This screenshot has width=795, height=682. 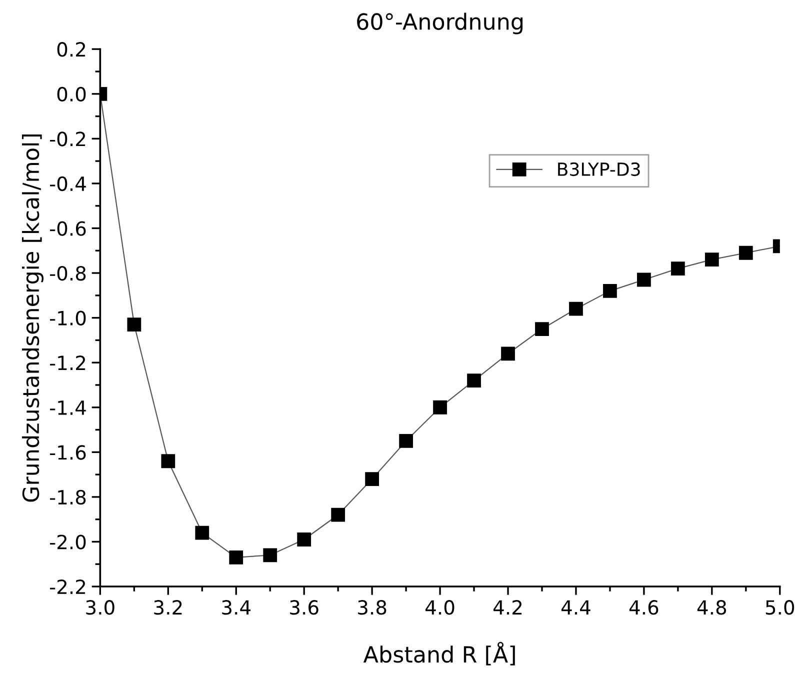 What do you see at coordinates (304, 607) in the screenshot?
I see `x-tick-label: 3.6` at bounding box center [304, 607].